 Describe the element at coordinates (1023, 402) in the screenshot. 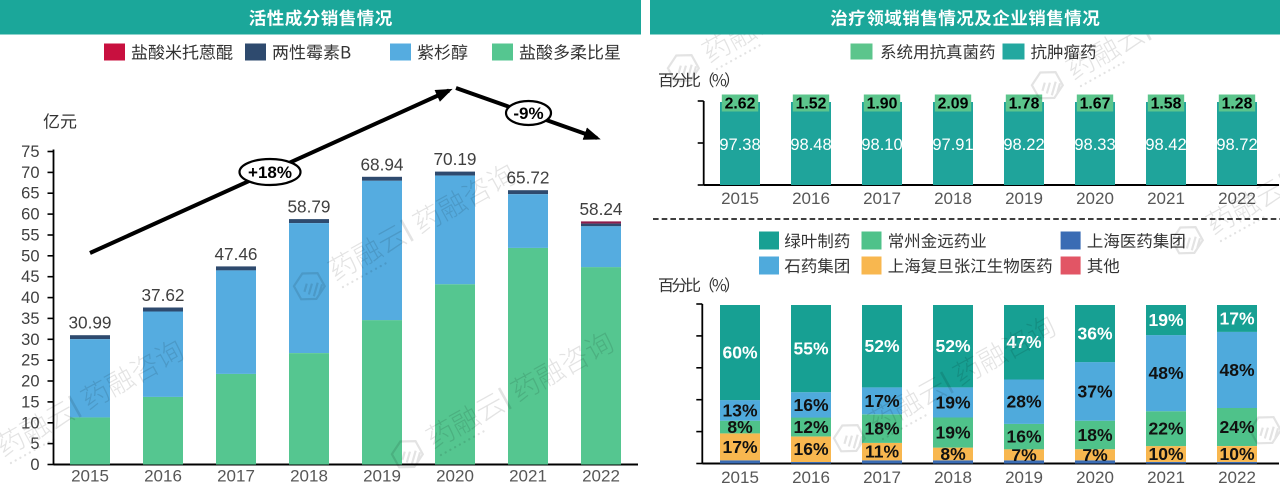

I see `svg-text: 28%` at that location.